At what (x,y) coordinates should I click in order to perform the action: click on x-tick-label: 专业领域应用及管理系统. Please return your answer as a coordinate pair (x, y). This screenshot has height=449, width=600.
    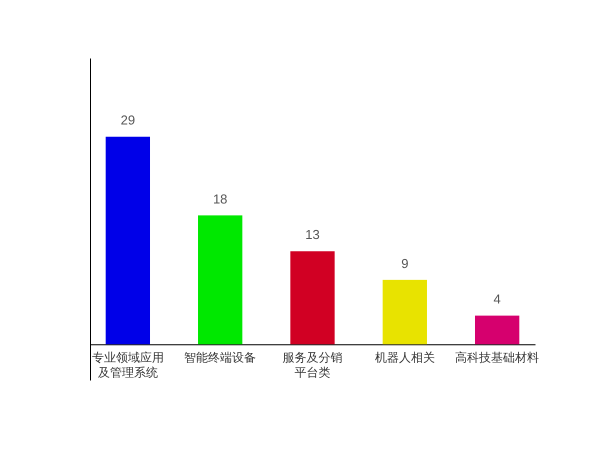
    Looking at the image, I should click on (128, 365).